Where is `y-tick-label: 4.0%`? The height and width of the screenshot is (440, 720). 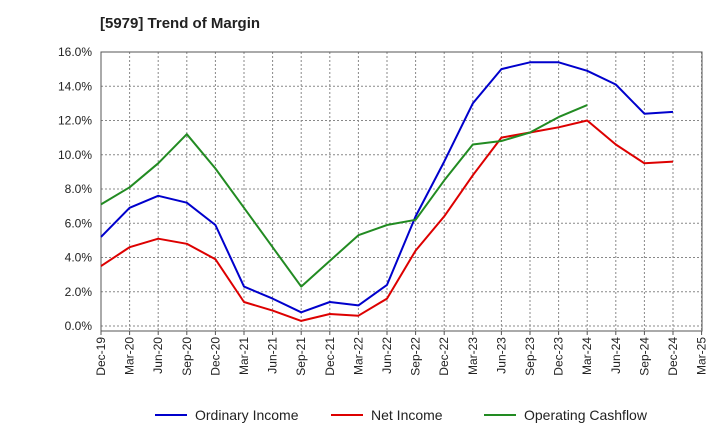
y-tick-label: 4.0% is located at coordinates (79, 258).